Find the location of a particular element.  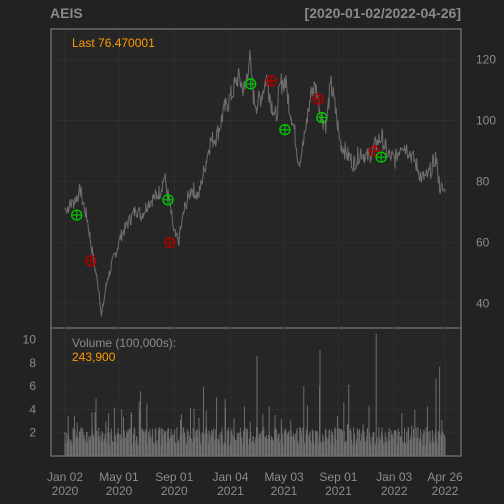

date-tick-label: Jan 03 is located at coordinates (394, 477).